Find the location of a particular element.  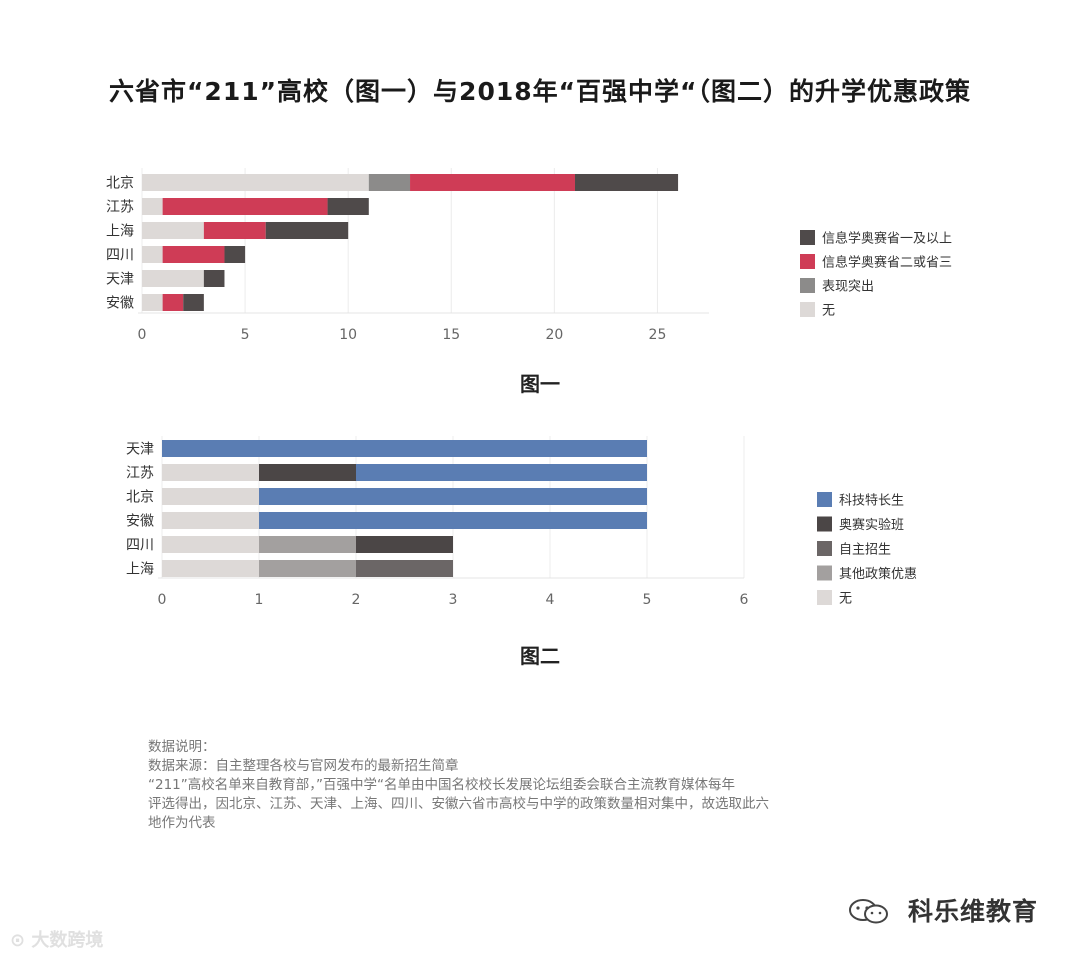

legend-label: 信息学奥赛省二或省三 is located at coordinates (887, 263).